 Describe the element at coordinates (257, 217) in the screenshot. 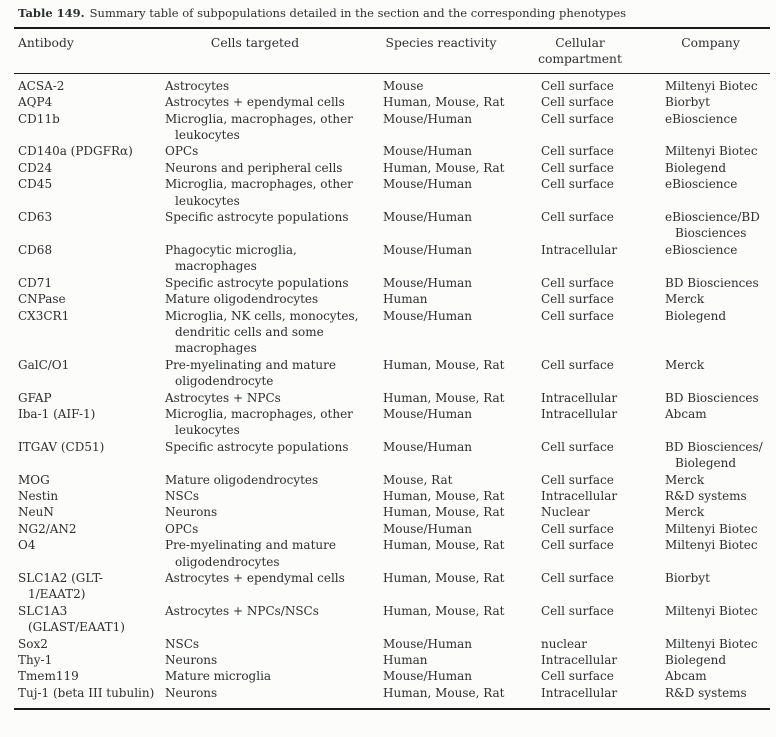

I see `cell-cells: Specific astrocyte populations` at that location.